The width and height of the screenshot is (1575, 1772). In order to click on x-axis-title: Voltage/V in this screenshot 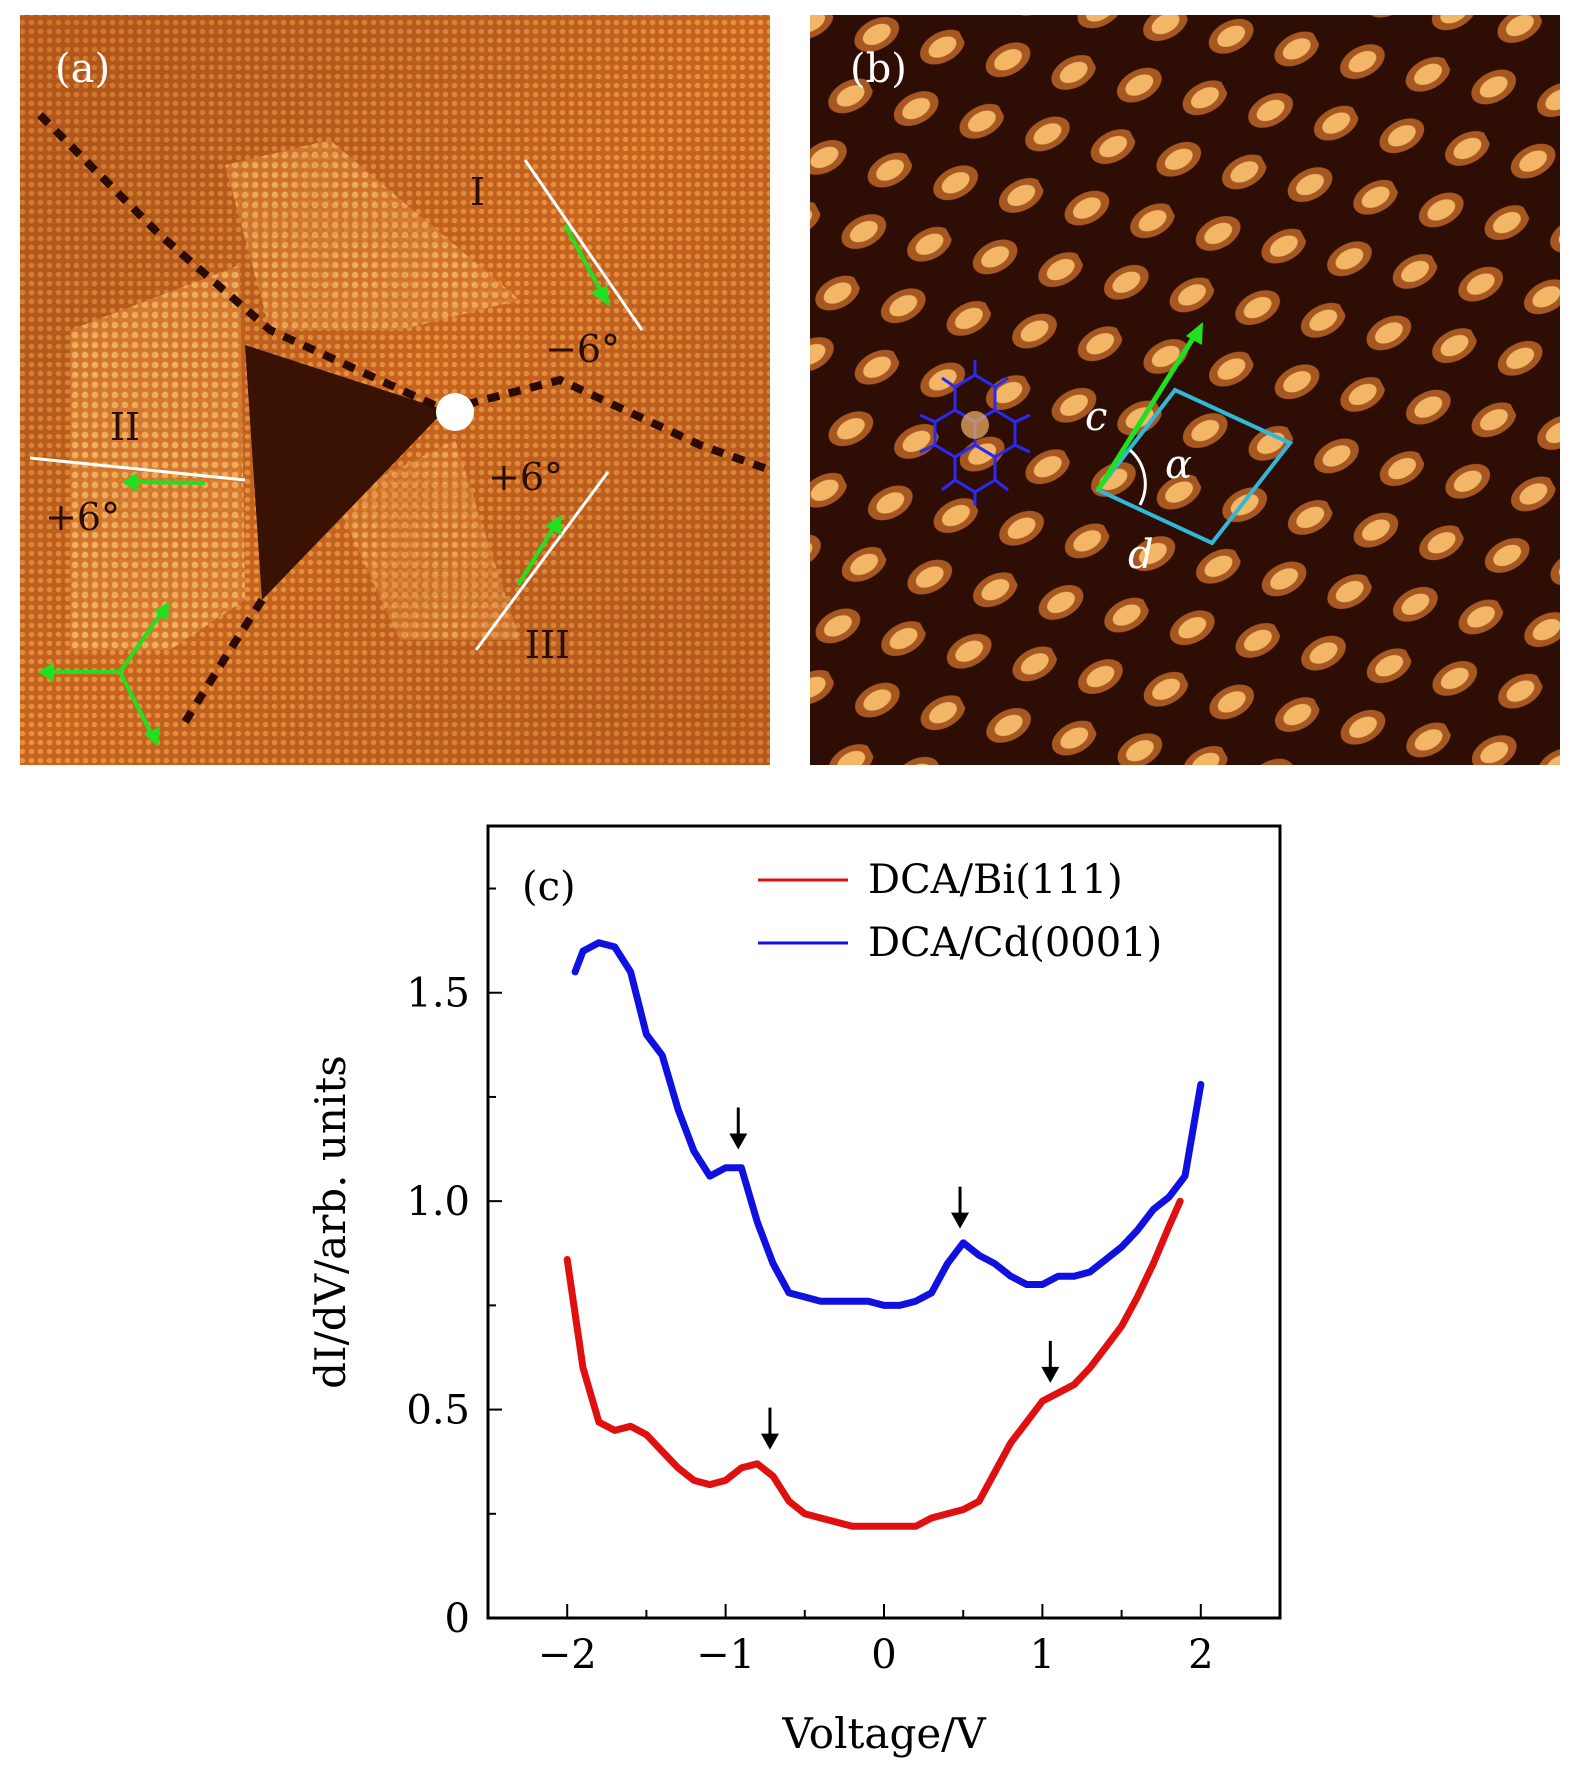, I will do `click(883, 1733)`.